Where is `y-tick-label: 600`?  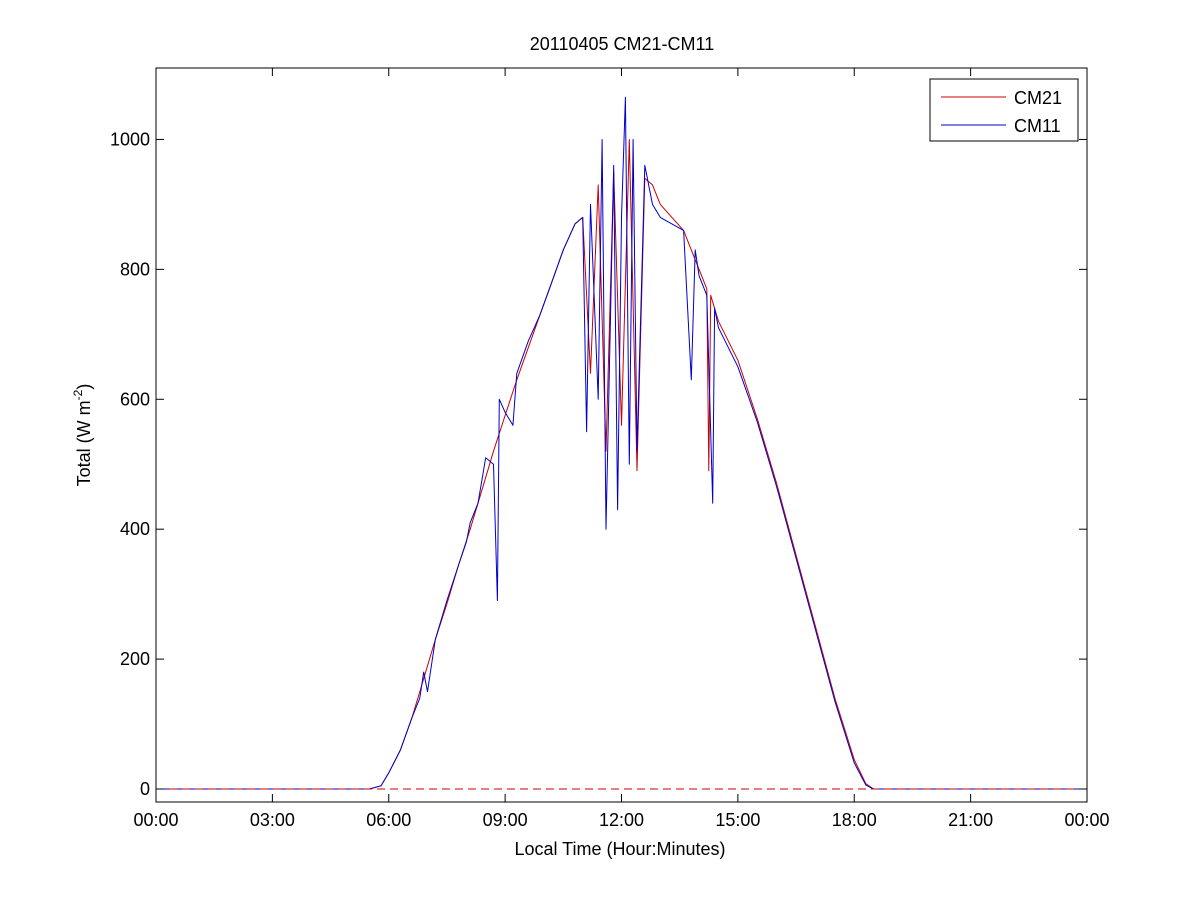 y-tick-label: 600 is located at coordinates (135, 399).